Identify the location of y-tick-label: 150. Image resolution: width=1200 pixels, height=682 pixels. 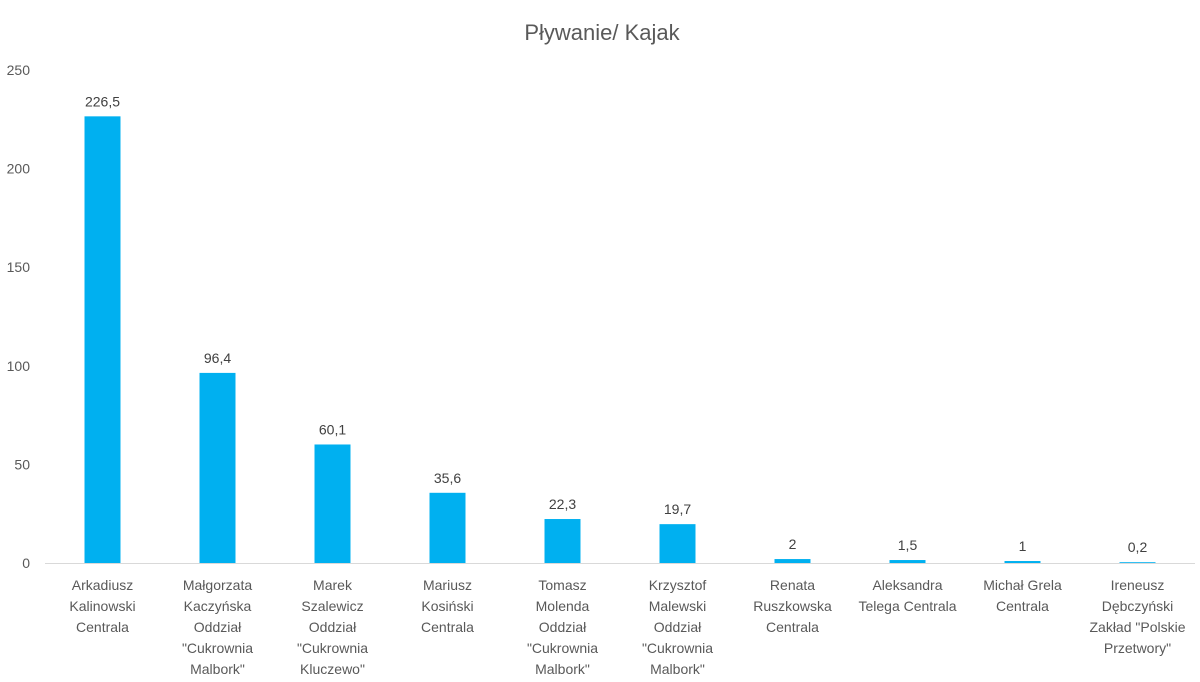
(19, 267).